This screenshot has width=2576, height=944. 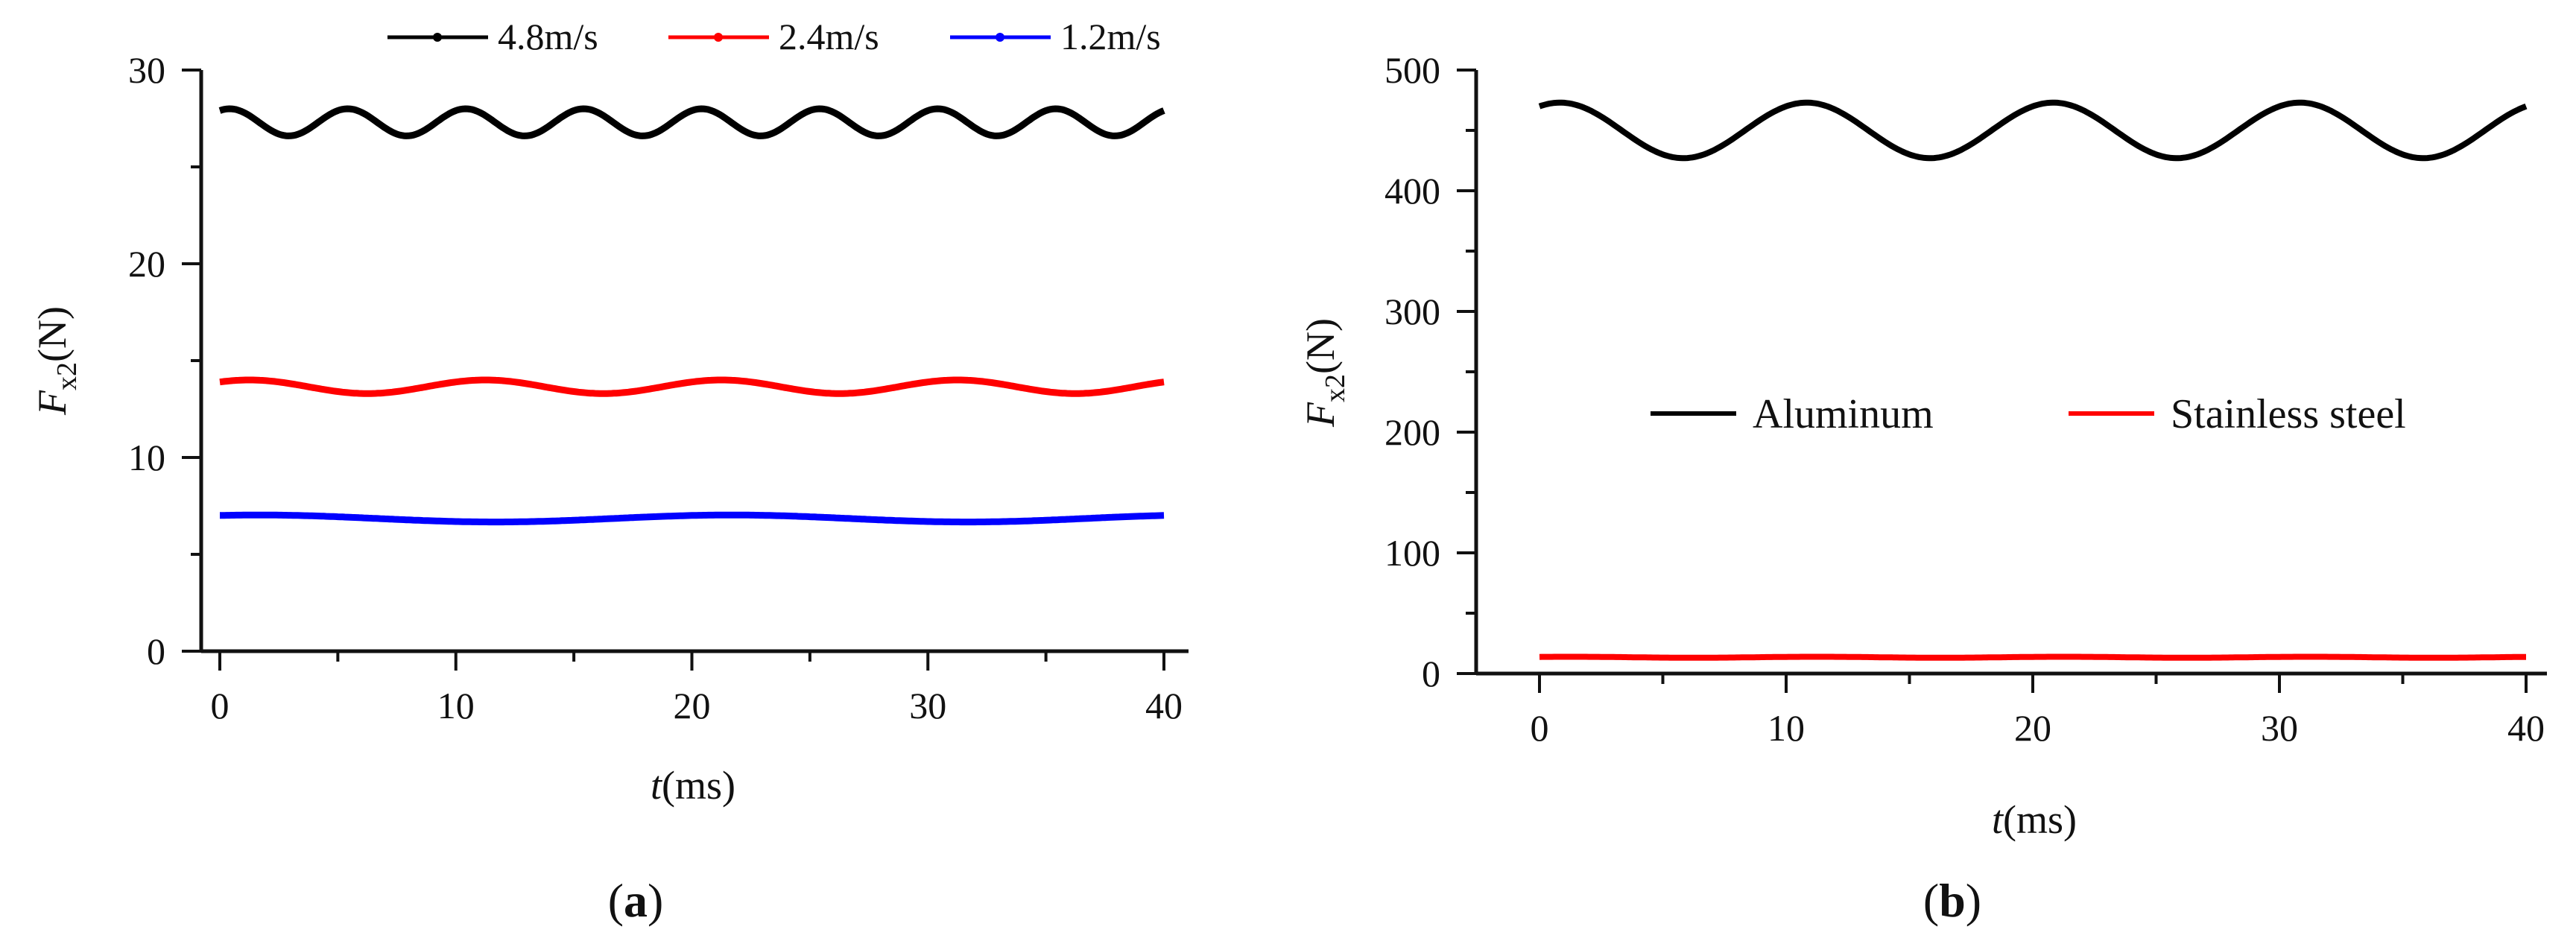 What do you see at coordinates (146, 264) in the screenshot?
I see `y-tick-label: 20` at bounding box center [146, 264].